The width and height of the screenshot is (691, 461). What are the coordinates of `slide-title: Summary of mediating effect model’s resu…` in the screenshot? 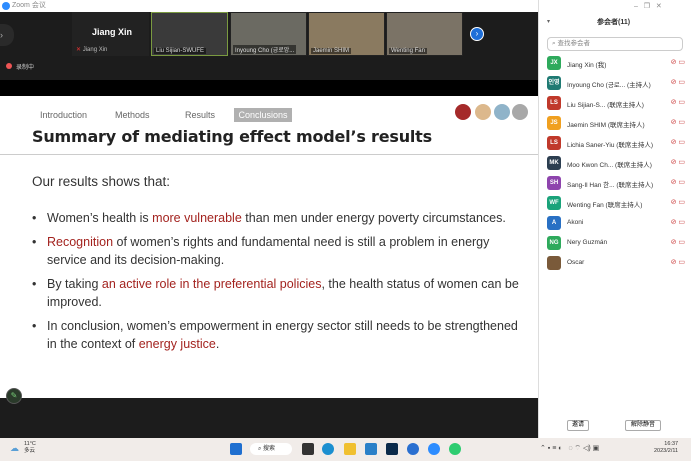 It's located at (232, 136).